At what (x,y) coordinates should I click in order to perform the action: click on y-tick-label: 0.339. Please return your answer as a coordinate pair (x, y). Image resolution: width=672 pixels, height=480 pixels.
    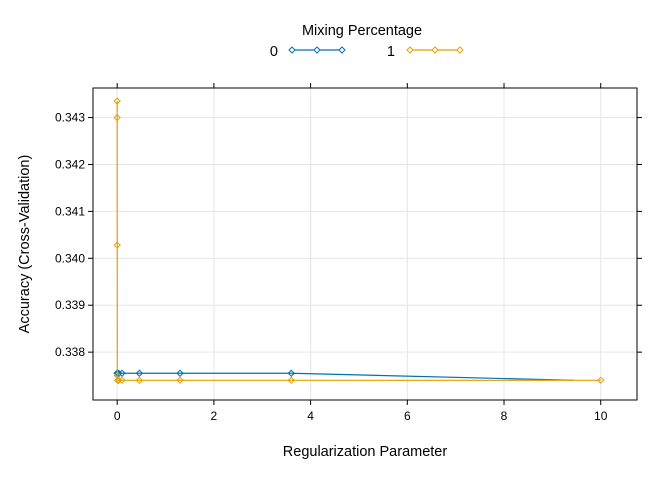
    Looking at the image, I should click on (70, 305).